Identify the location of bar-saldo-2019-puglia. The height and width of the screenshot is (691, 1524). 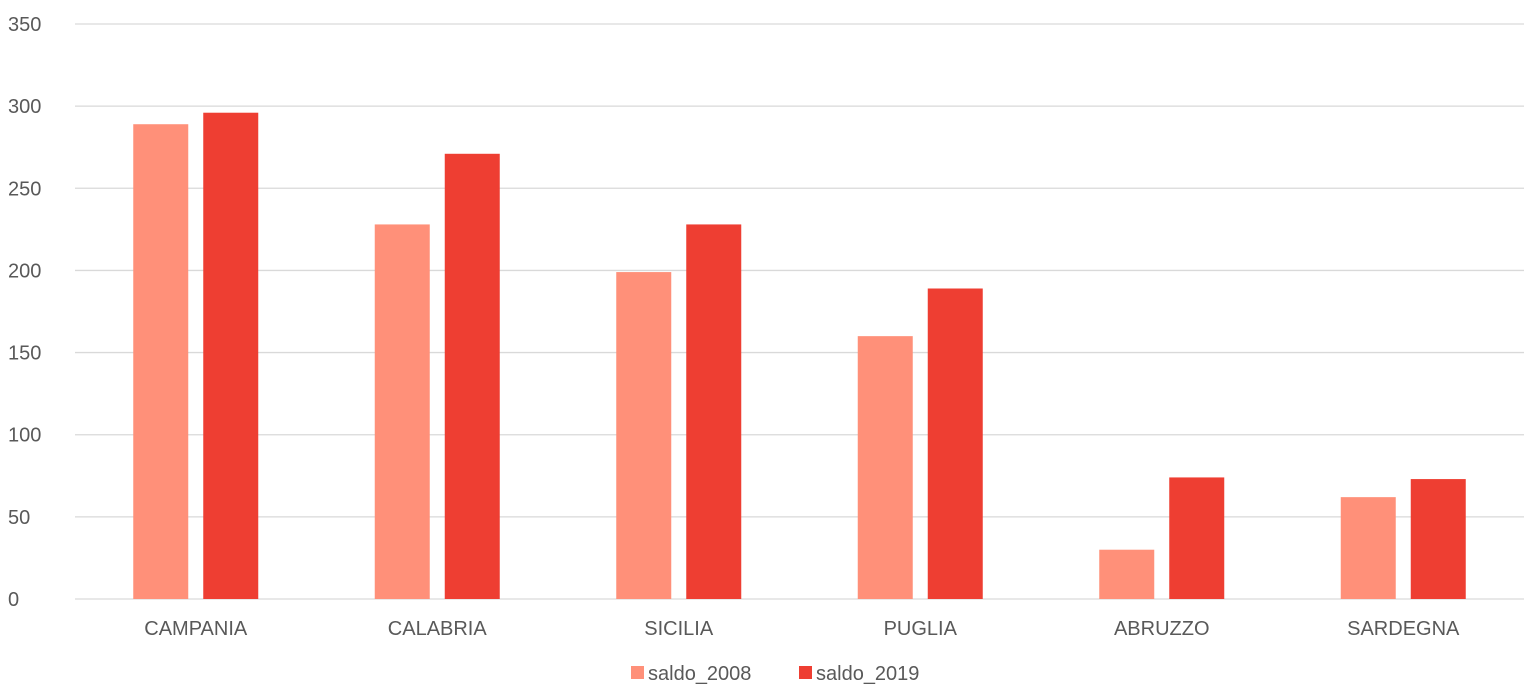
(955, 443).